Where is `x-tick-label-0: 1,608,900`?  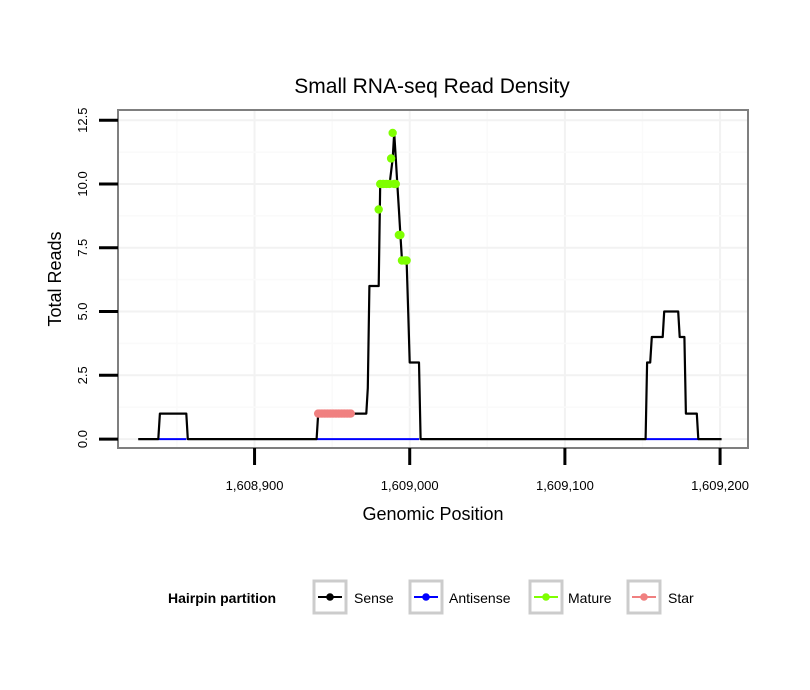
x-tick-label-0: 1,608,900 is located at coordinates (255, 485).